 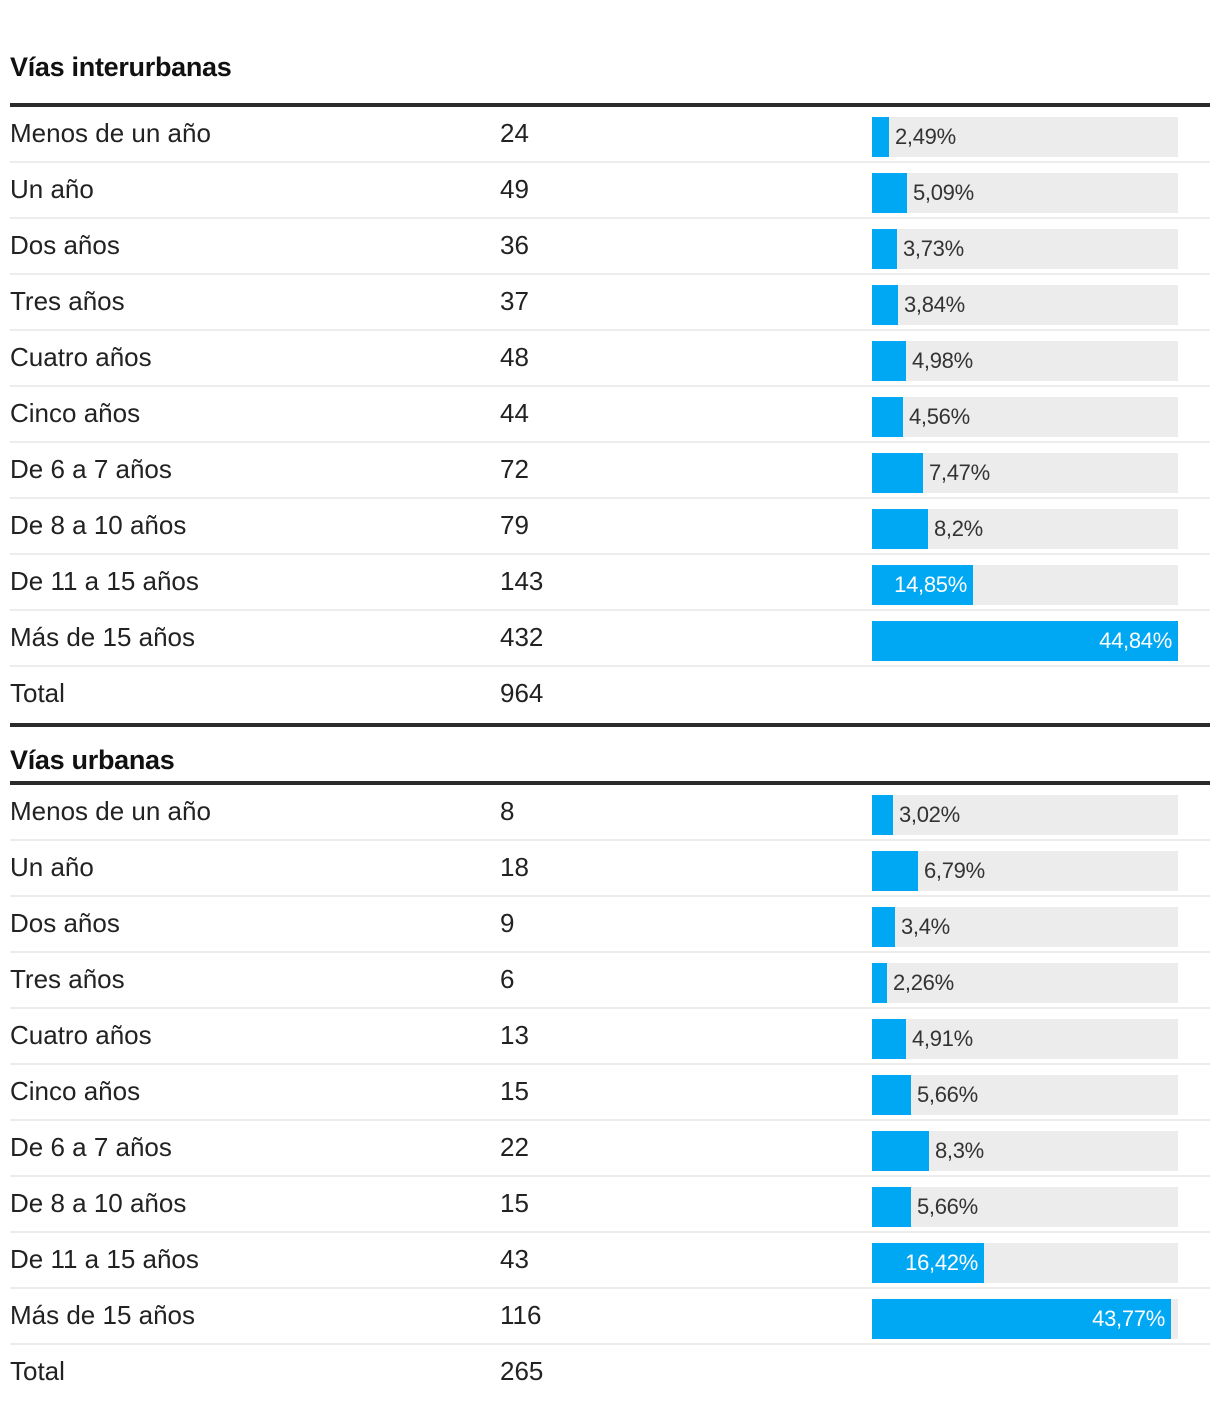 What do you see at coordinates (1025, 305) in the screenshot?
I see `bar-track: 3,84%` at bounding box center [1025, 305].